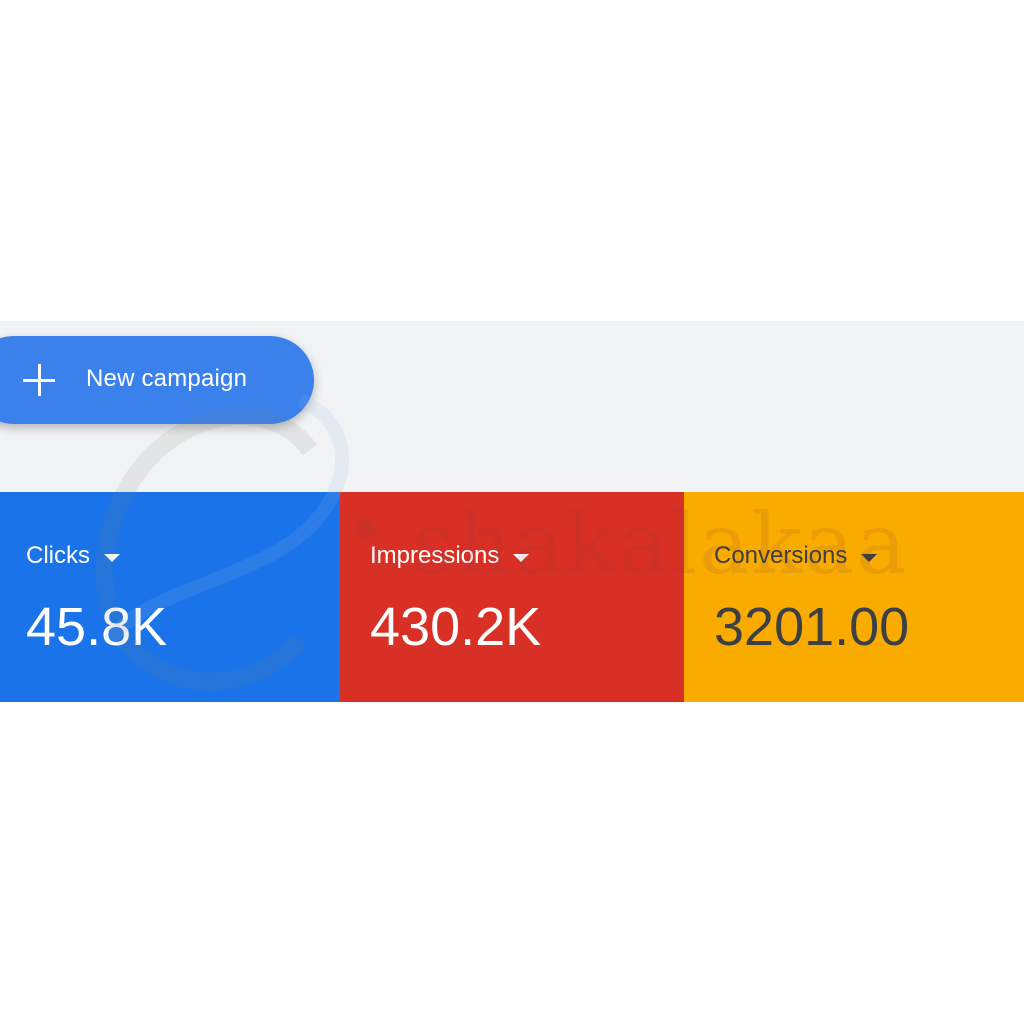 The height and width of the screenshot is (1029, 1024). I want to click on metric-label: Conversions, so click(781, 555).